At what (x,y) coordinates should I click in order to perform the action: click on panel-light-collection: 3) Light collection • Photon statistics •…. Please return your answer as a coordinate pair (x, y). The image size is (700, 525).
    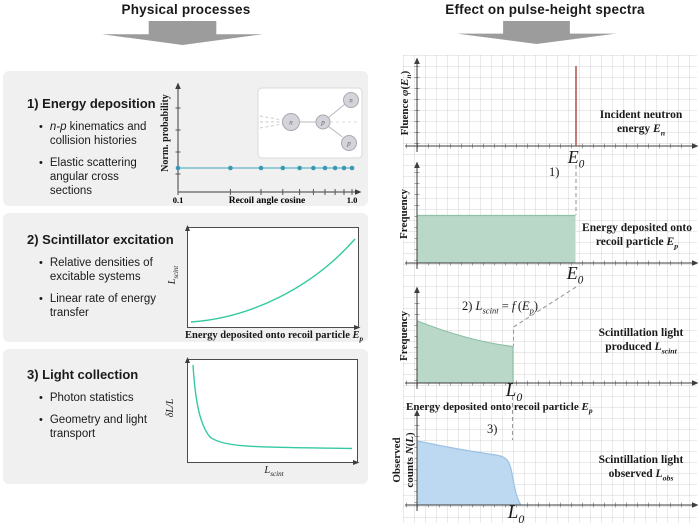
    Looking at the image, I should click on (185, 416).